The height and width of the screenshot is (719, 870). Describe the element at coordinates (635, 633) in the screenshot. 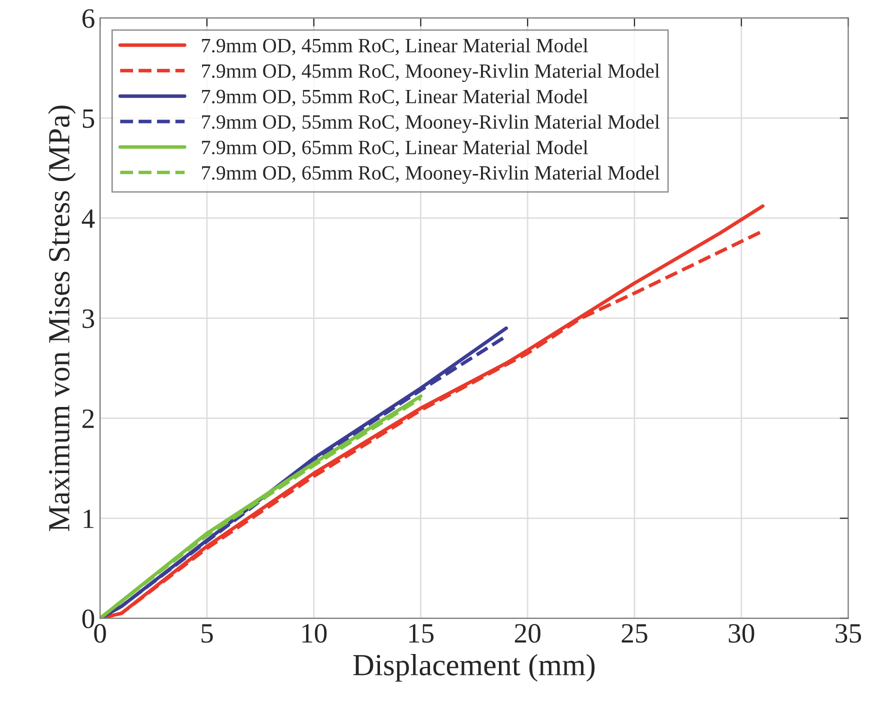

I see `x-tick-label: 25` at that location.